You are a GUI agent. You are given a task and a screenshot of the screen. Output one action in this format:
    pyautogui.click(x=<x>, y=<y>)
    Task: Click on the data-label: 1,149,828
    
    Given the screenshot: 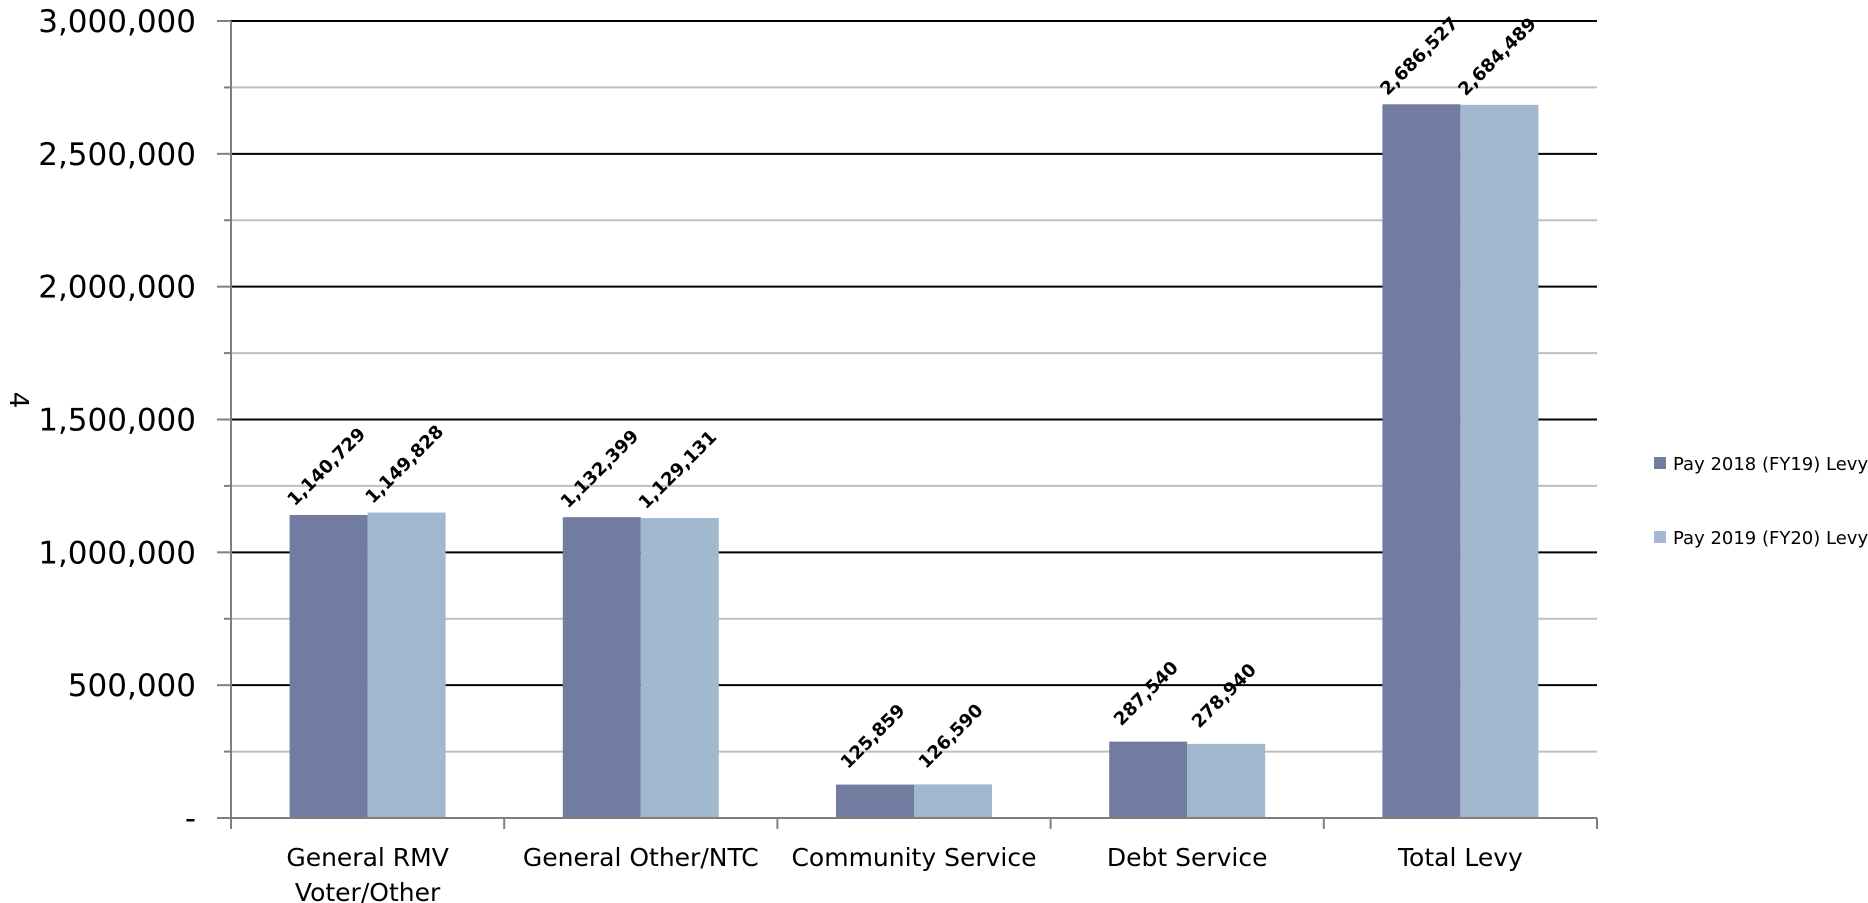 What is the action you would take?
    pyautogui.click(x=404, y=464)
    